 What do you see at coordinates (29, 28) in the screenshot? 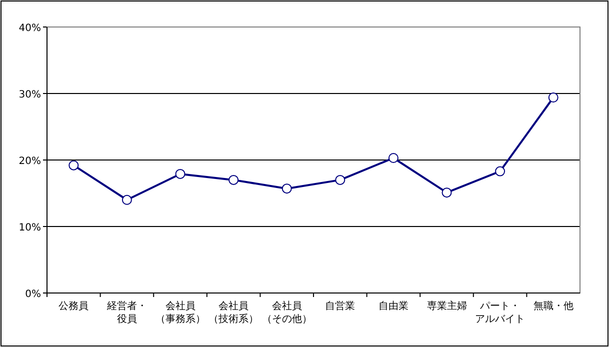
I see `y-tick-label: 40%` at bounding box center [29, 28].